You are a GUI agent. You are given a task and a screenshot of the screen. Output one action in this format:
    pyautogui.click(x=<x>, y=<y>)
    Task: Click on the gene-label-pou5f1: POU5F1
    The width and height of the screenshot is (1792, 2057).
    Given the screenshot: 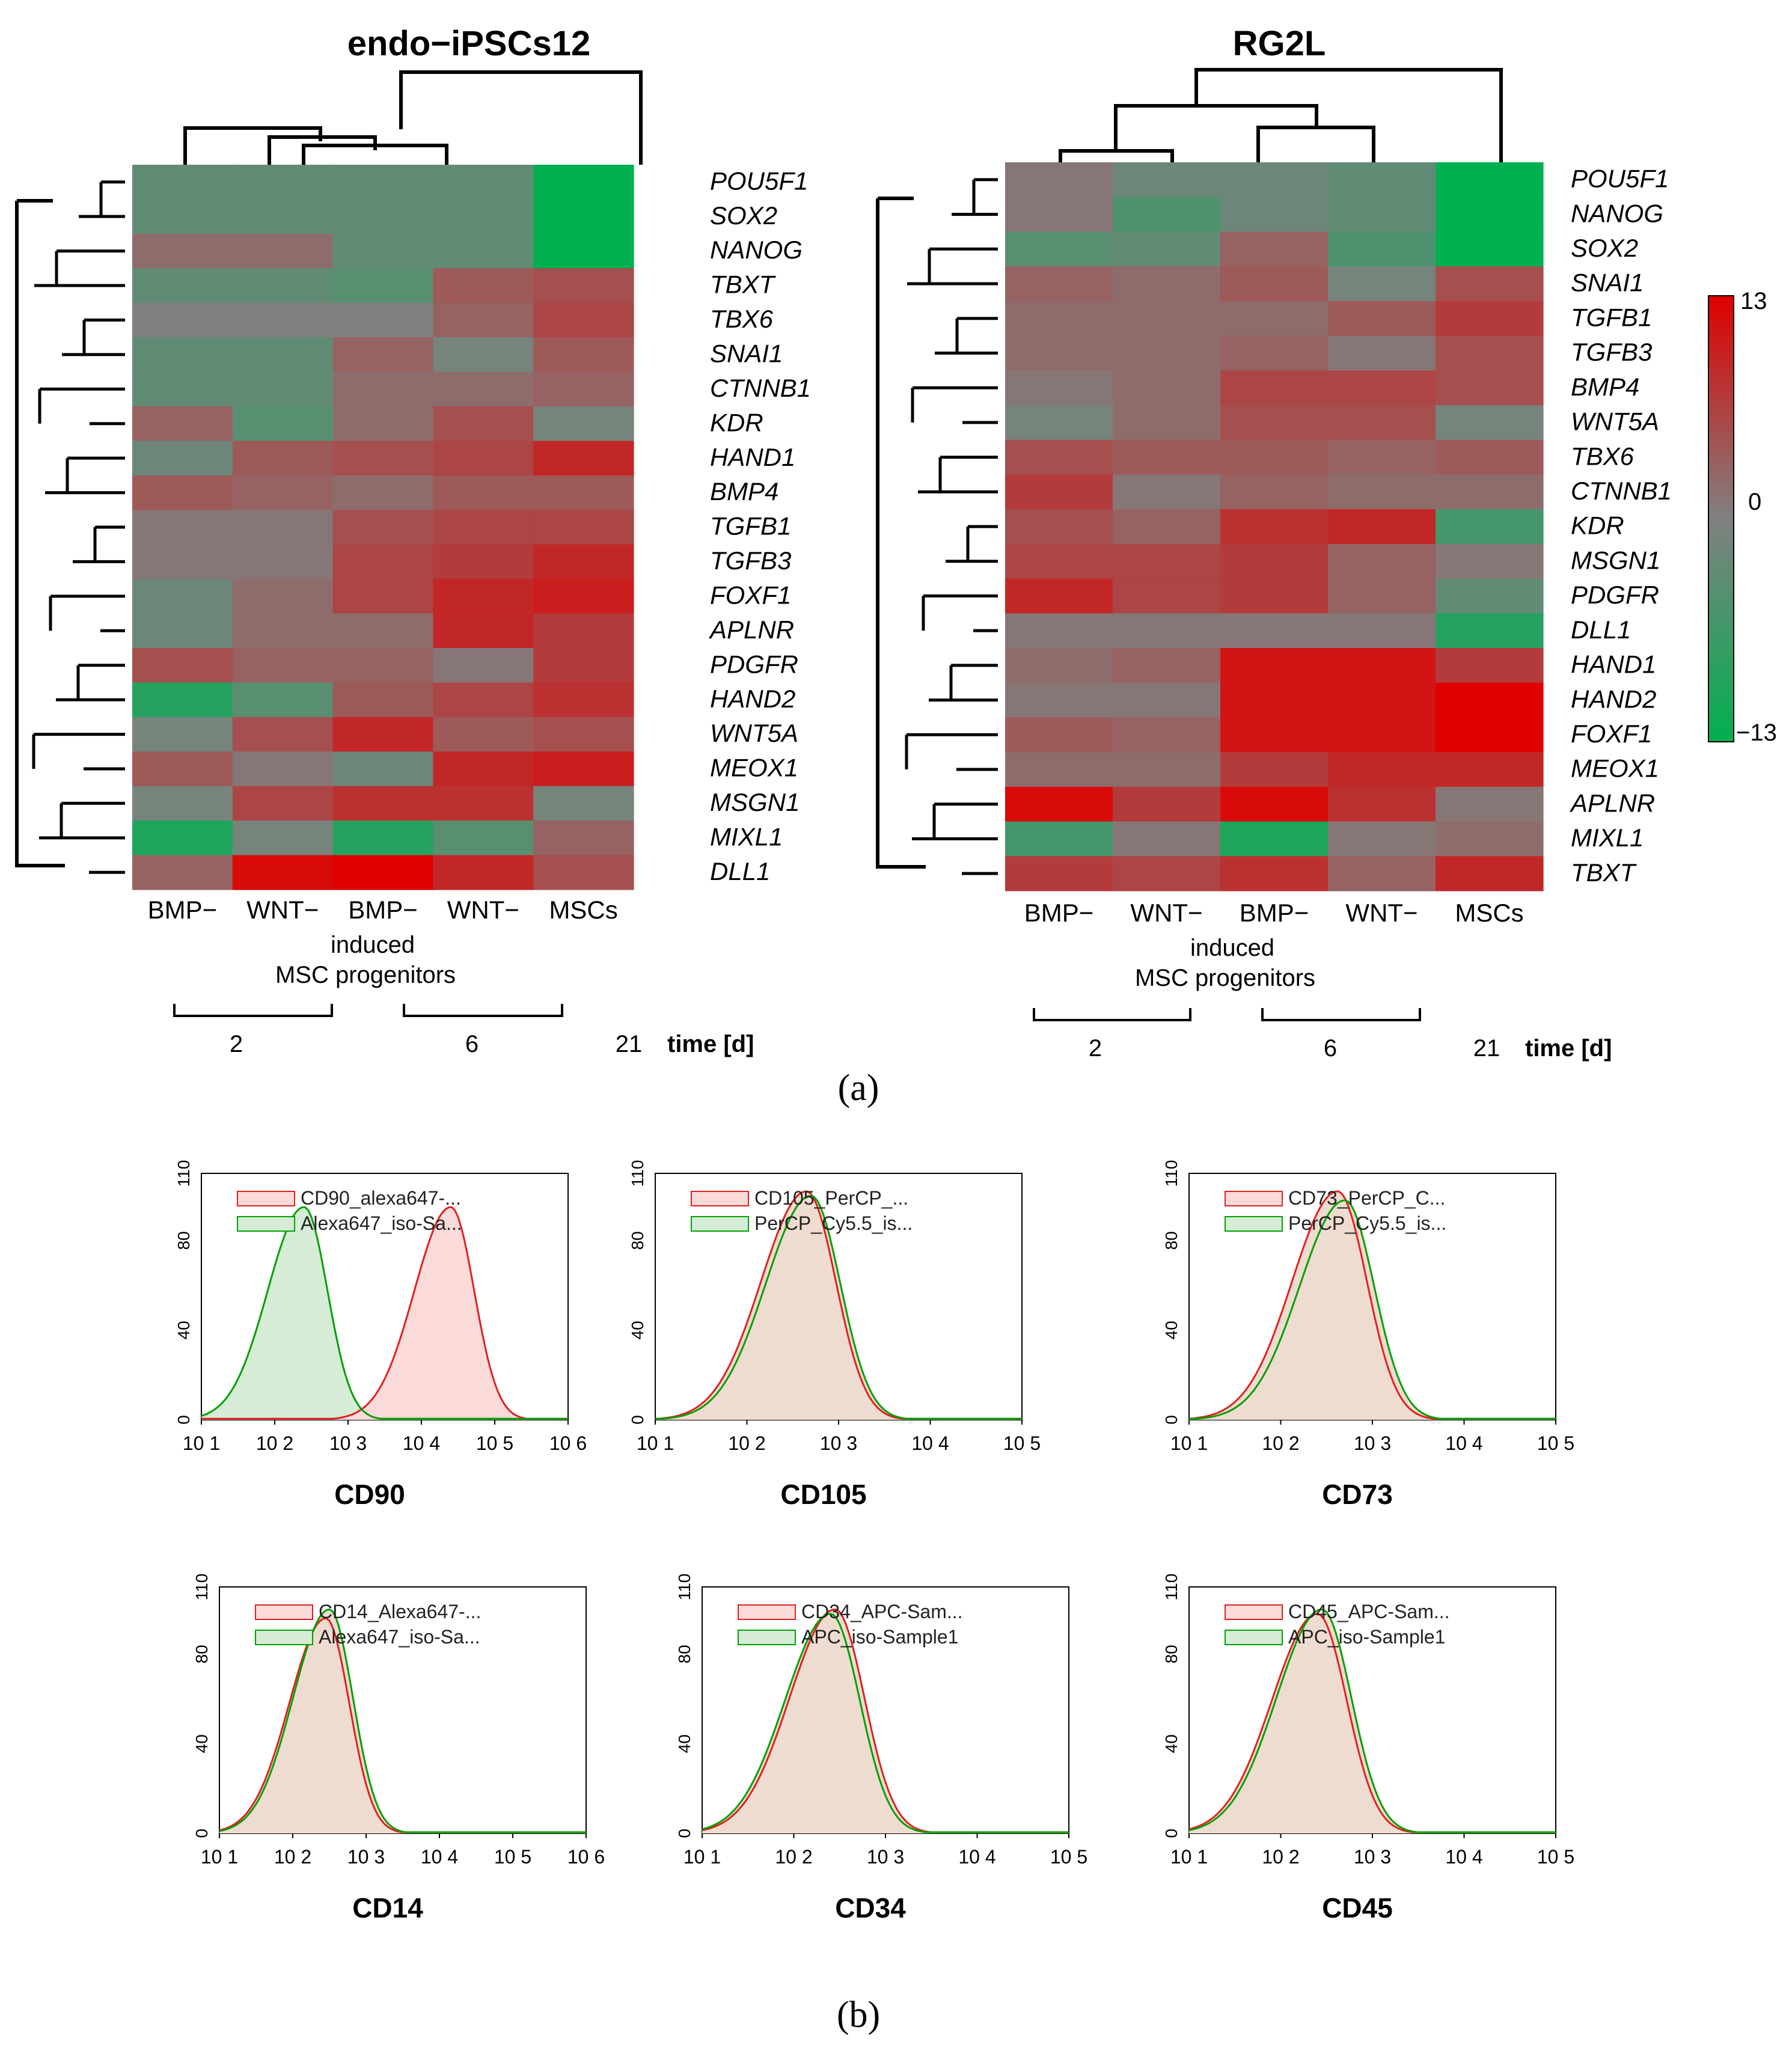 What is the action you would take?
    pyautogui.click(x=759, y=181)
    